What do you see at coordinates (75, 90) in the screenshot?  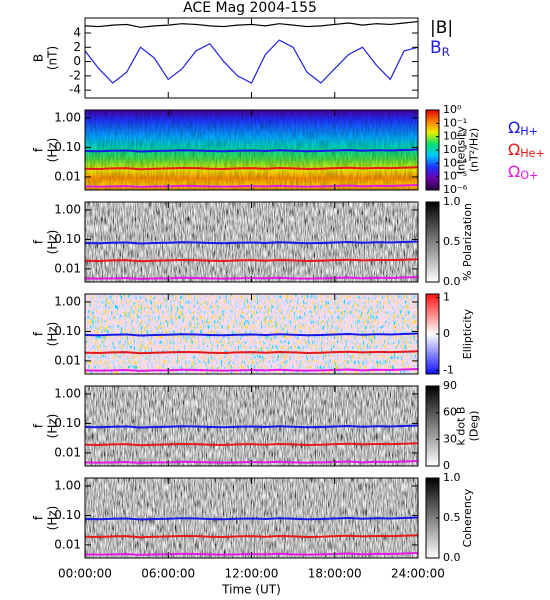 I see `y-tick-label: -4` at bounding box center [75, 90].